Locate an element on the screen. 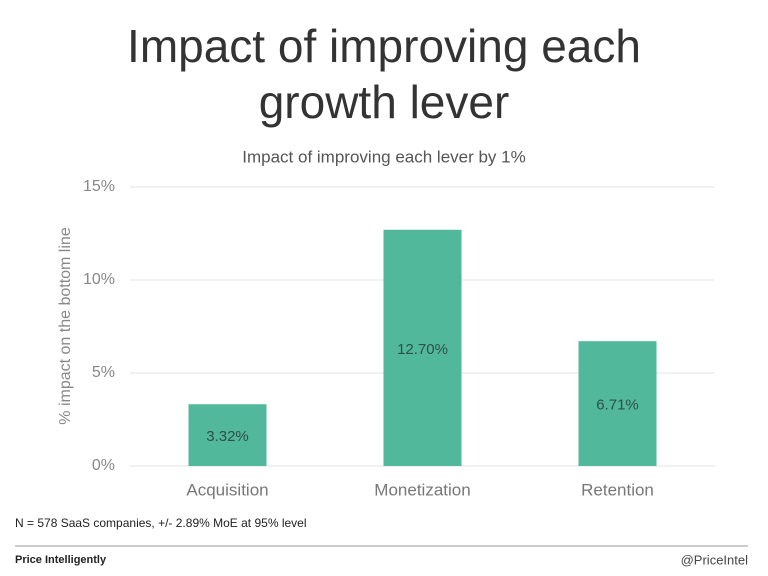  y-tick-label: 10% is located at coordinates (99, 279).